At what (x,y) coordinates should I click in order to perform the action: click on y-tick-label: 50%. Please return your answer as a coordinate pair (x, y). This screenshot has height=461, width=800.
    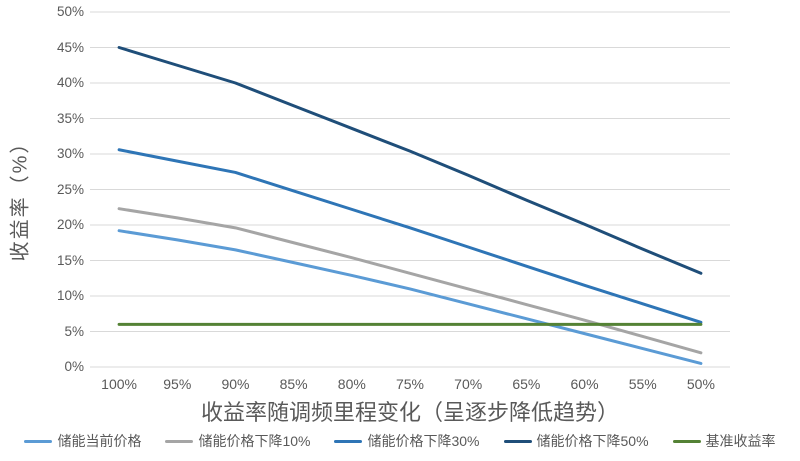
    Looking at the image, I should click on (70, 11).